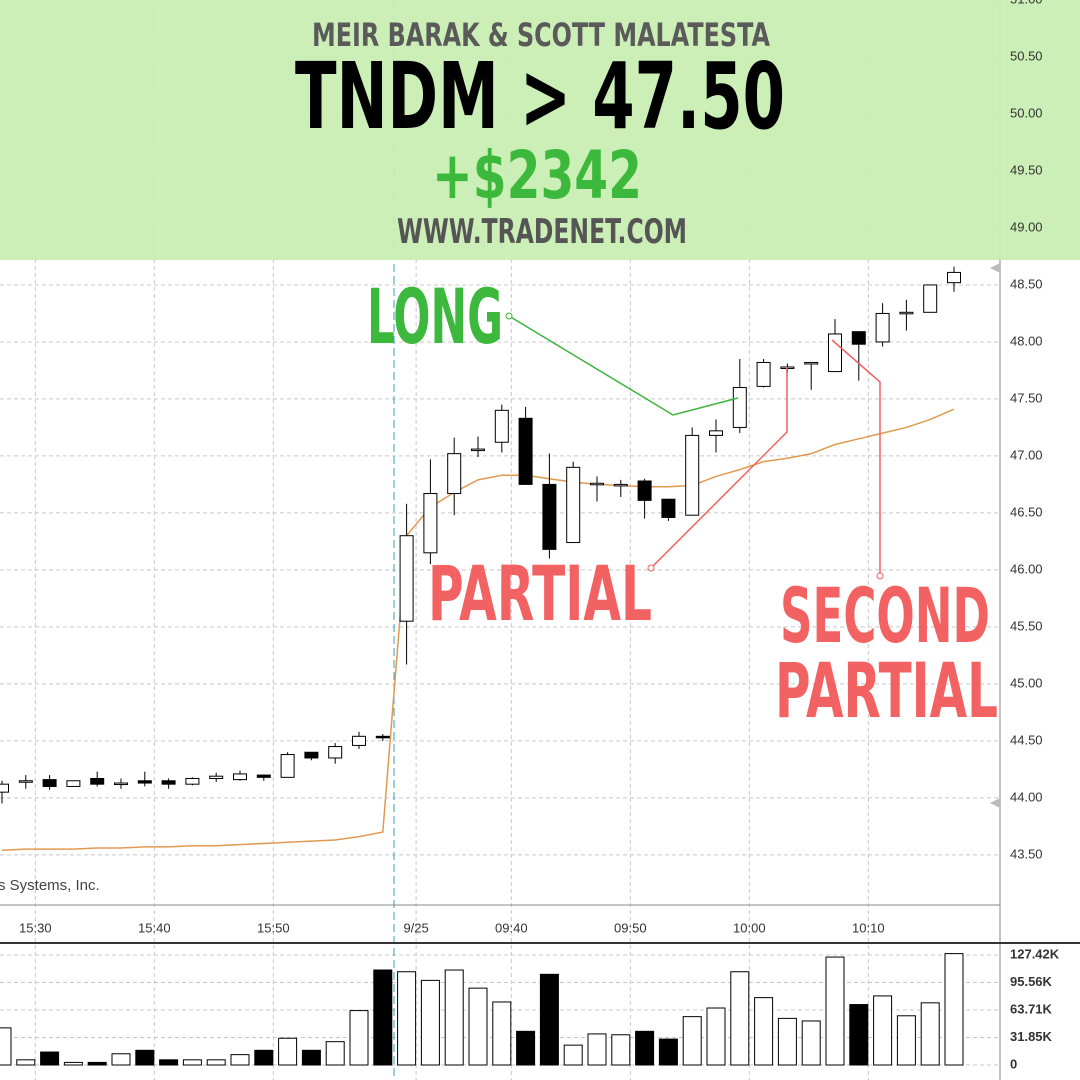  I want to click on x-tick-label: 15:50, so click(273, 927).